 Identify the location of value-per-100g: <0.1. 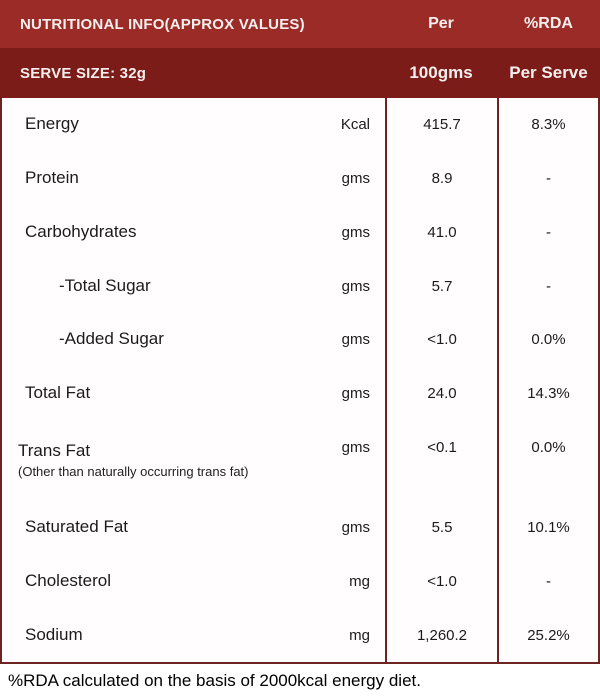
(442, 448).